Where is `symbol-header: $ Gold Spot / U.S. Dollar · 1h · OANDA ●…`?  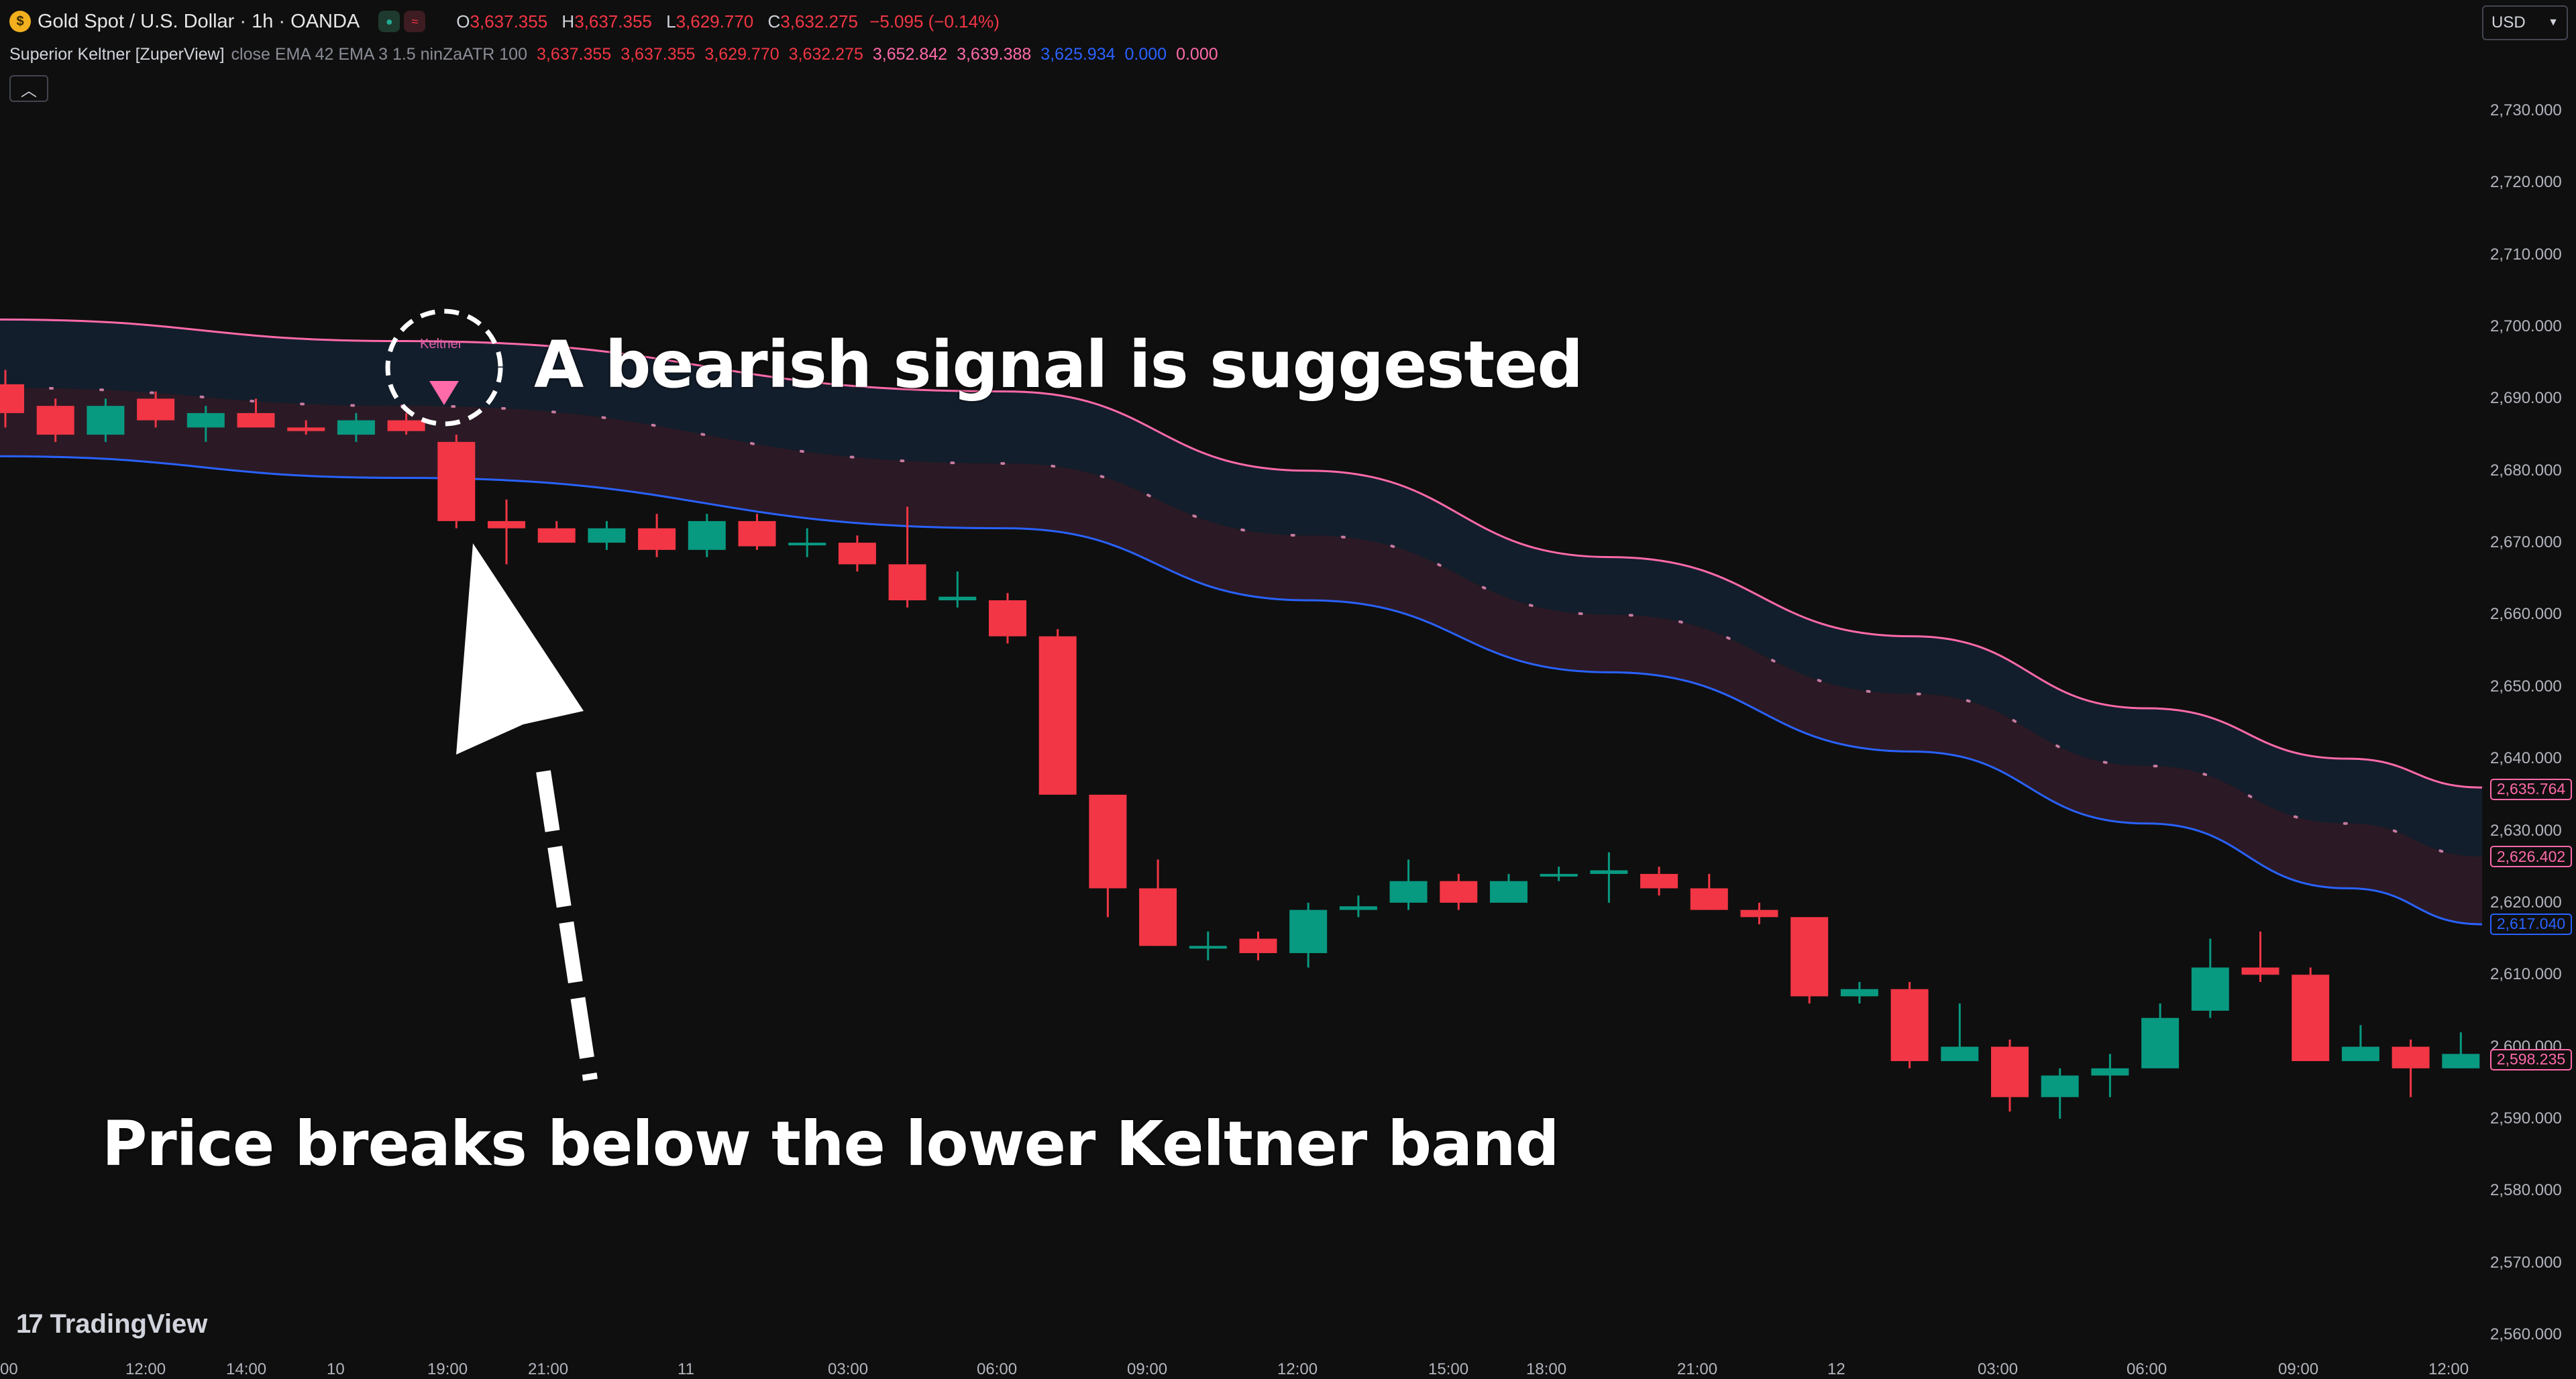 symbol-header: $ Gold Spot / U.S. Dollar · 1h · OANDA ●… is located at coordinates (504, 21).